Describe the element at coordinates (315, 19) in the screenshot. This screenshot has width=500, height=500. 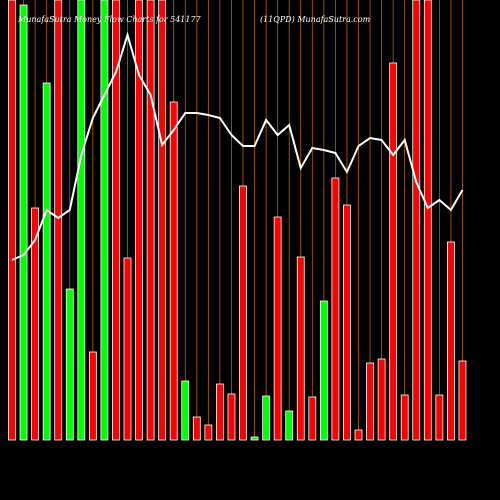
I see `chart-subtitle: (11QPD) MunafaSutra.com` at that location.